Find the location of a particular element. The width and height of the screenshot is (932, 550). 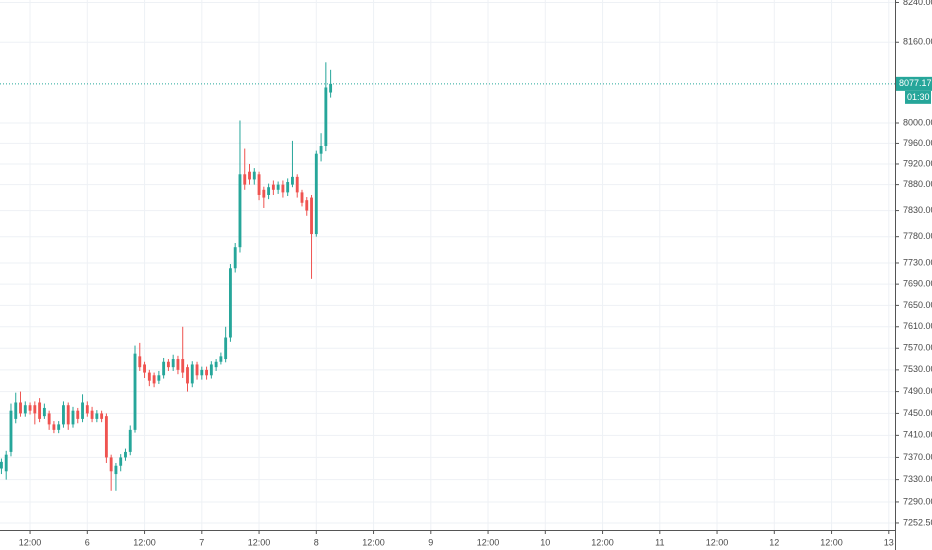

x-tick-label: 13 is located at coordinates (889, 542).